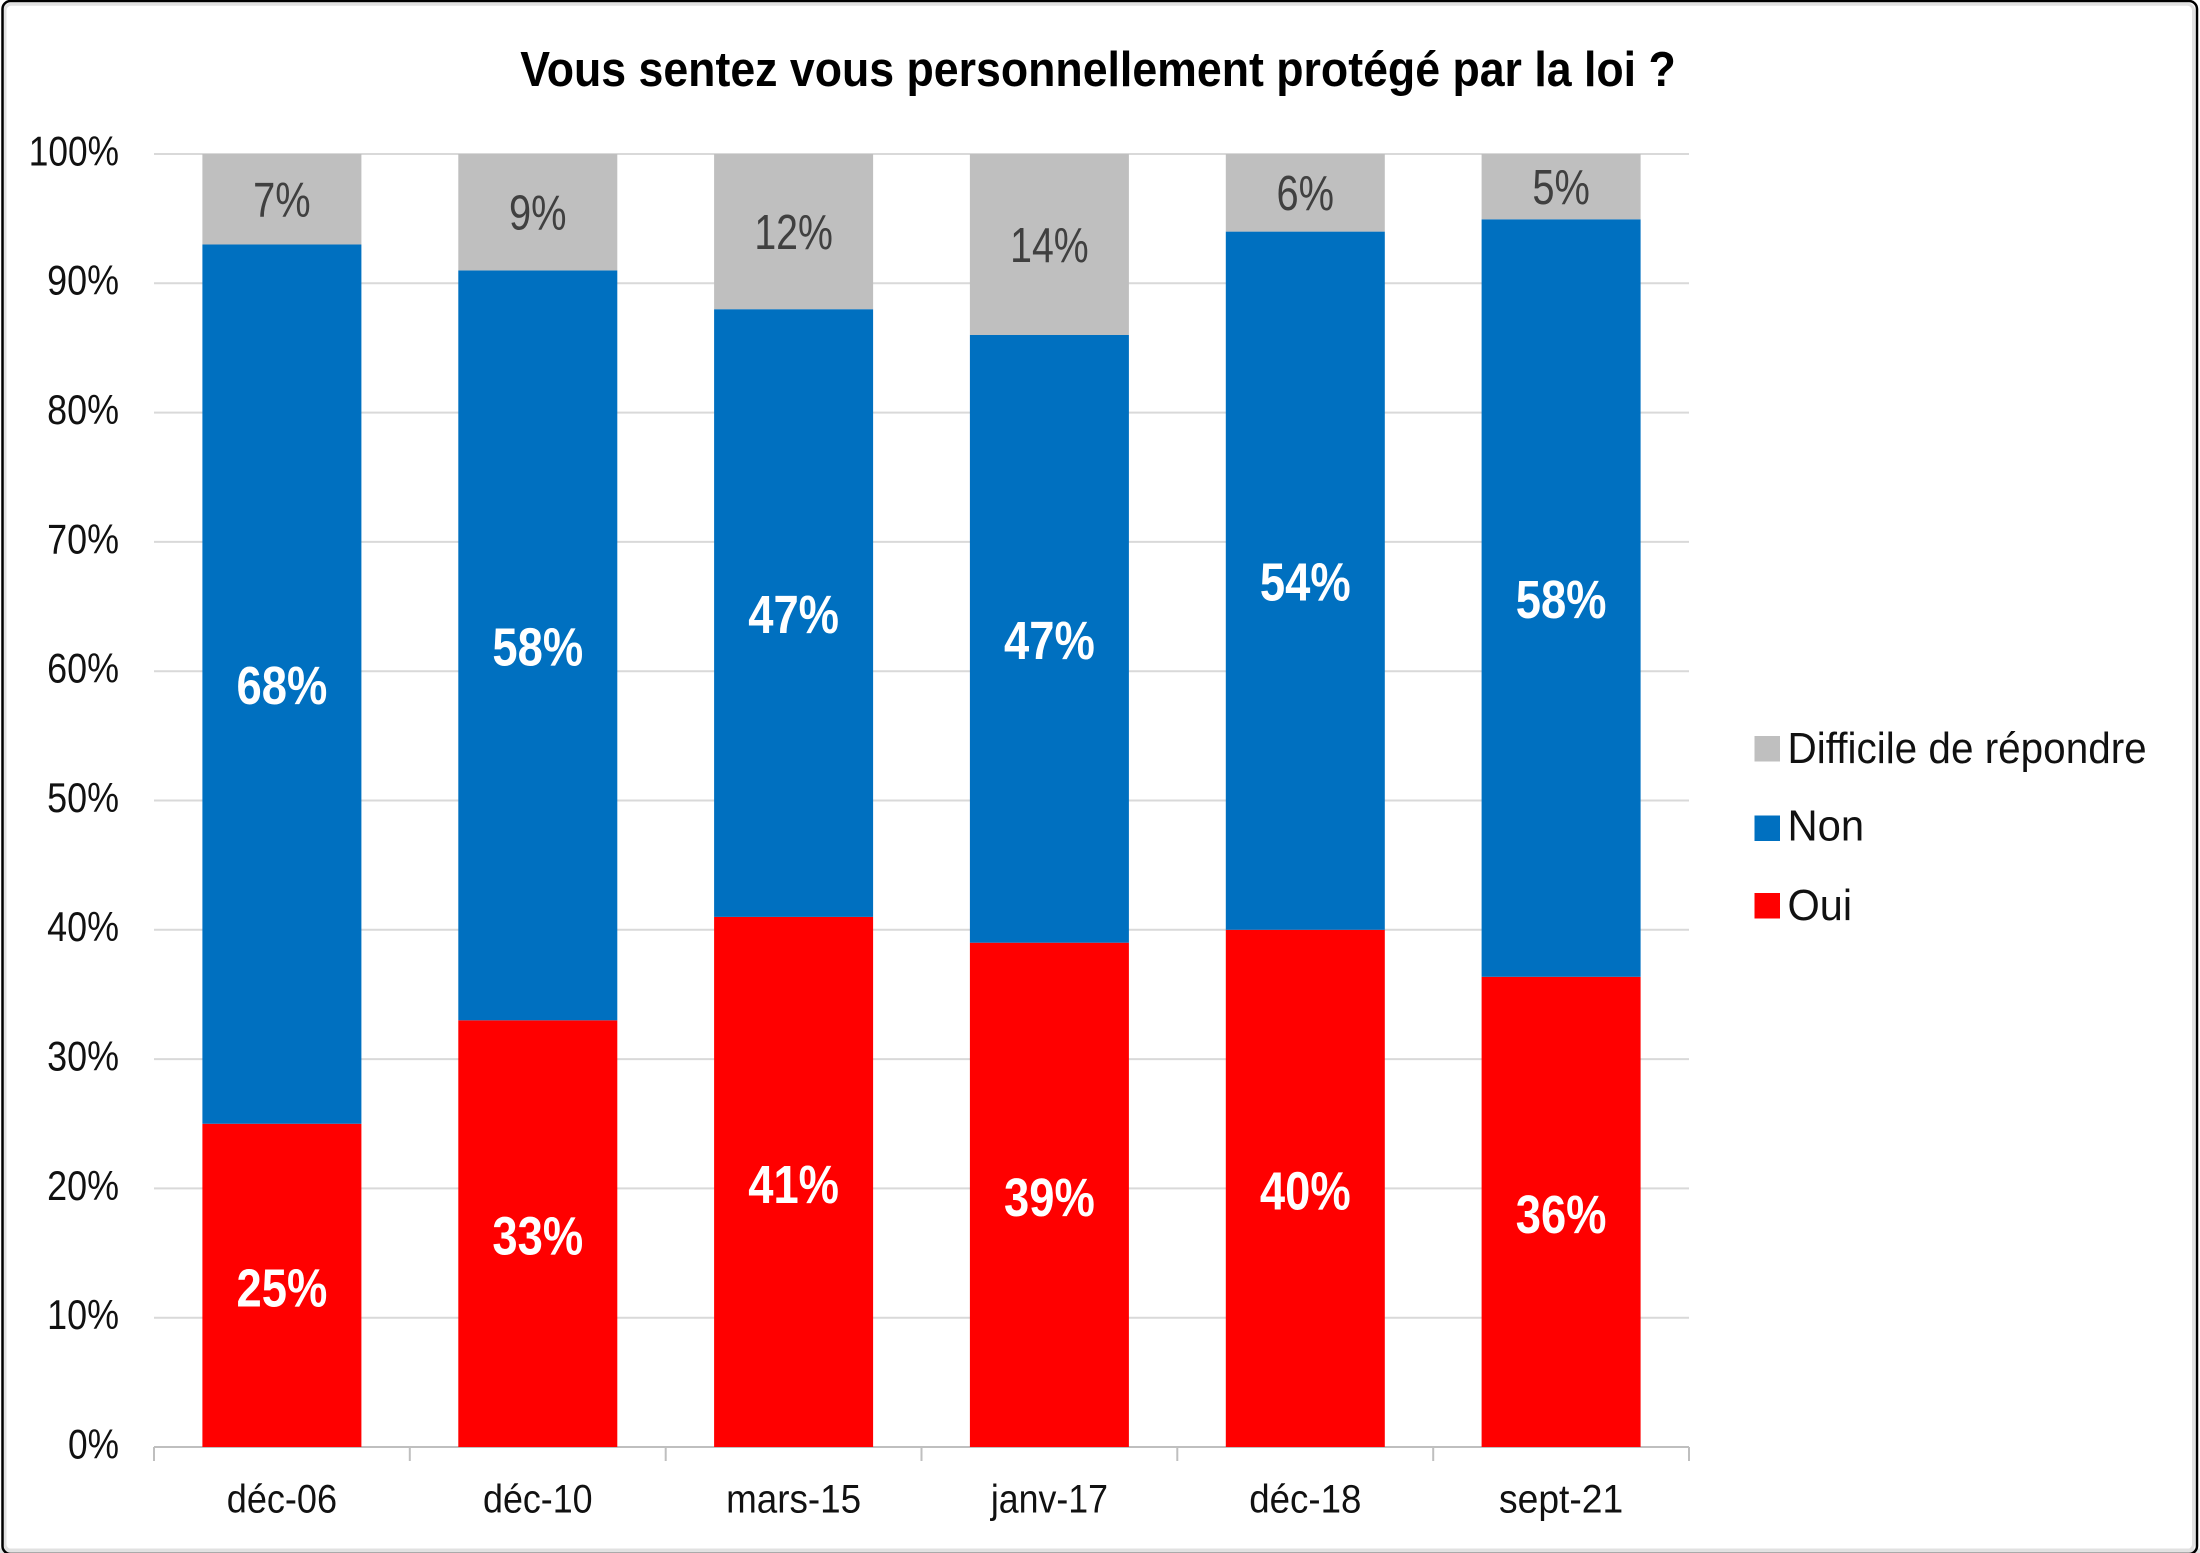 This screenshot has height=1553, width=2200. I want to click on svg-text: janv-17, so click(1049, 1500).